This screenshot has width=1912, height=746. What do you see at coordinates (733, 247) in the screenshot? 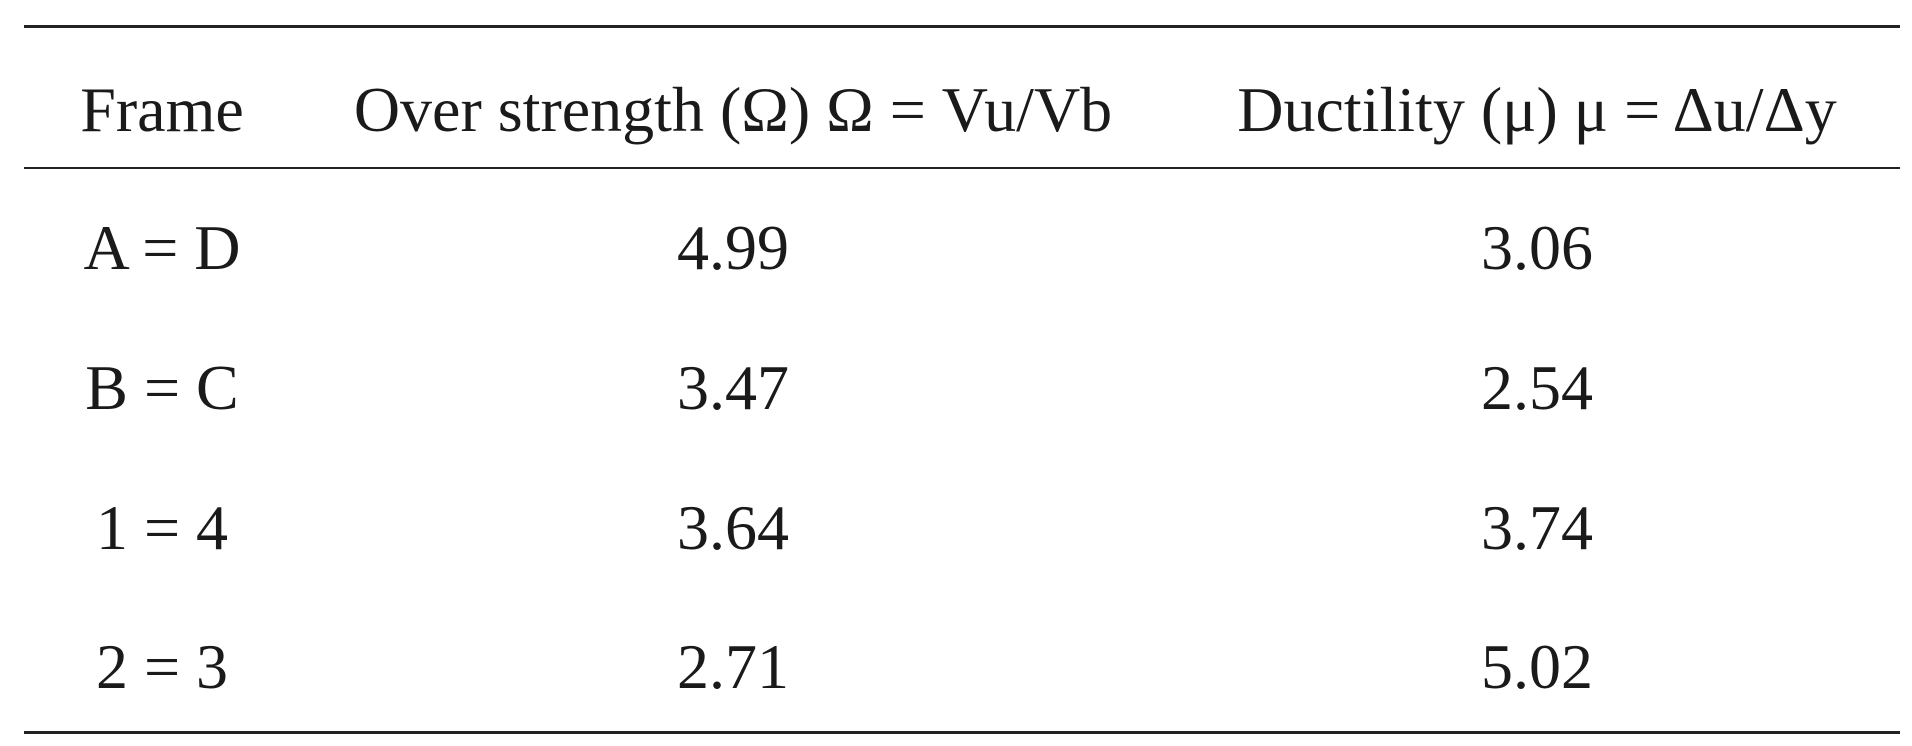
I see `value-cell: 4.99` at bounding box center [733, 247].